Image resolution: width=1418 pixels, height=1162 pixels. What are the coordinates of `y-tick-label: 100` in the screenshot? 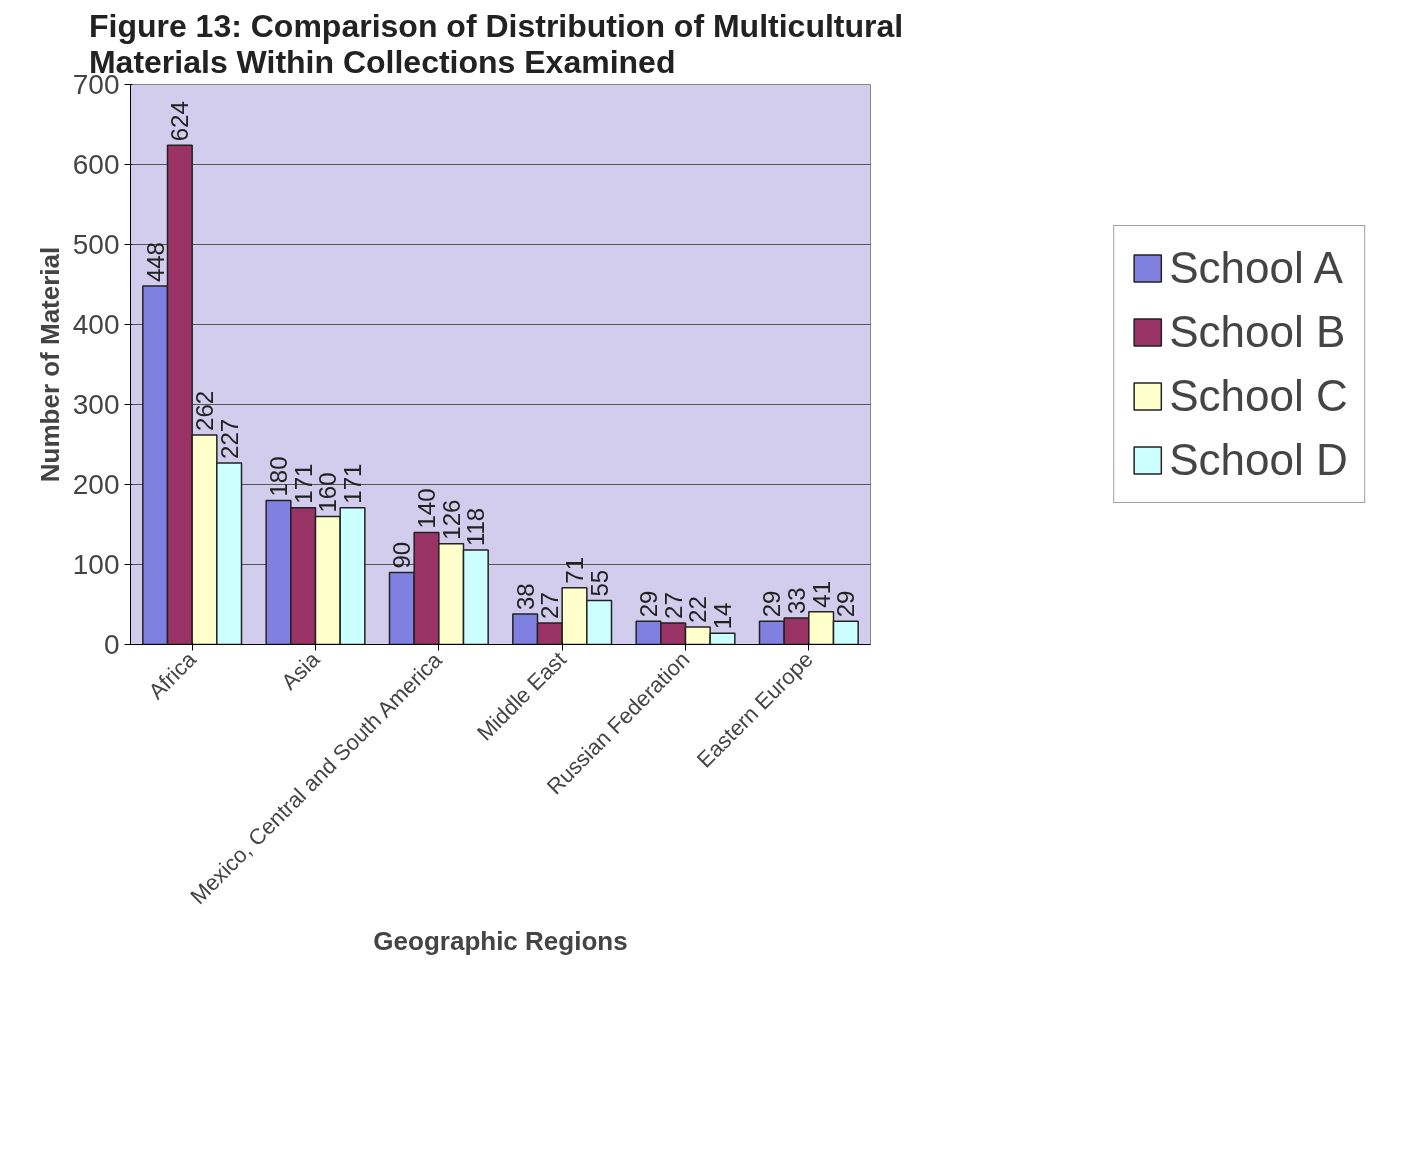 It's located at (96, 564).